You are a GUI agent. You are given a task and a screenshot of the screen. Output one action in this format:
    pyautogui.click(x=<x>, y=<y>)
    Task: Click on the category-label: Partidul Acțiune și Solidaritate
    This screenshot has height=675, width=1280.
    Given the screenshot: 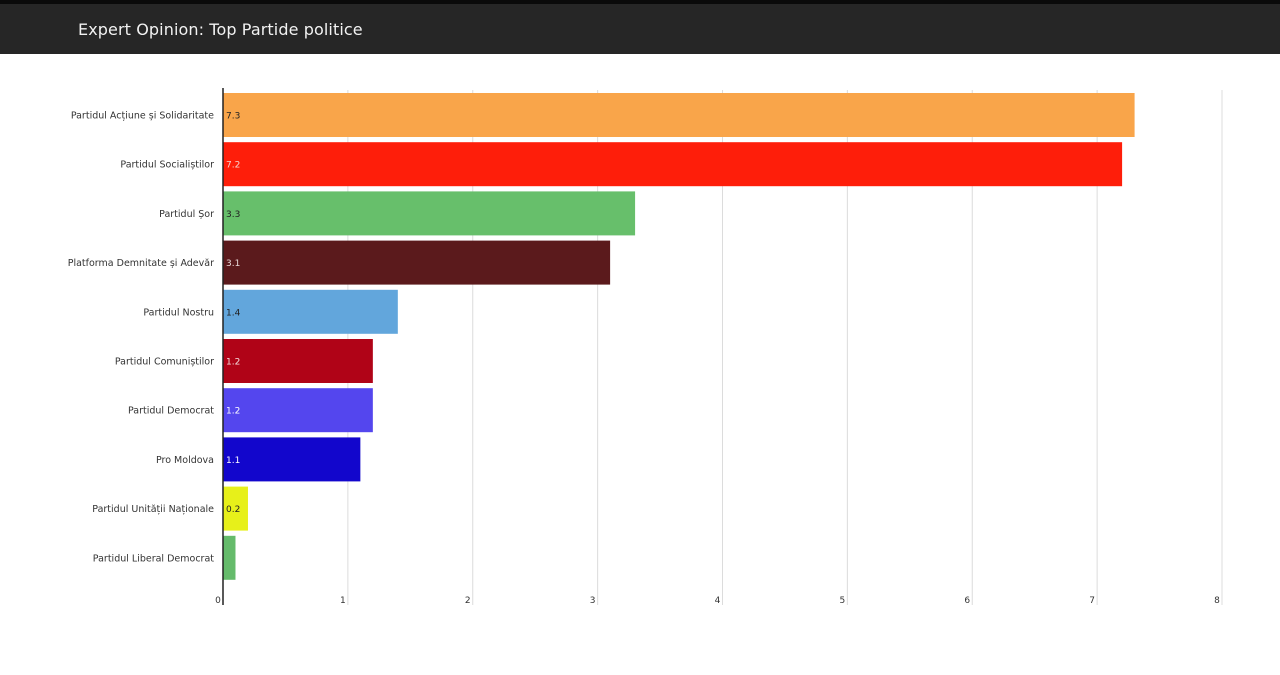 What is the action you would take?
    pyautogui.click(x=142, y=116)
    